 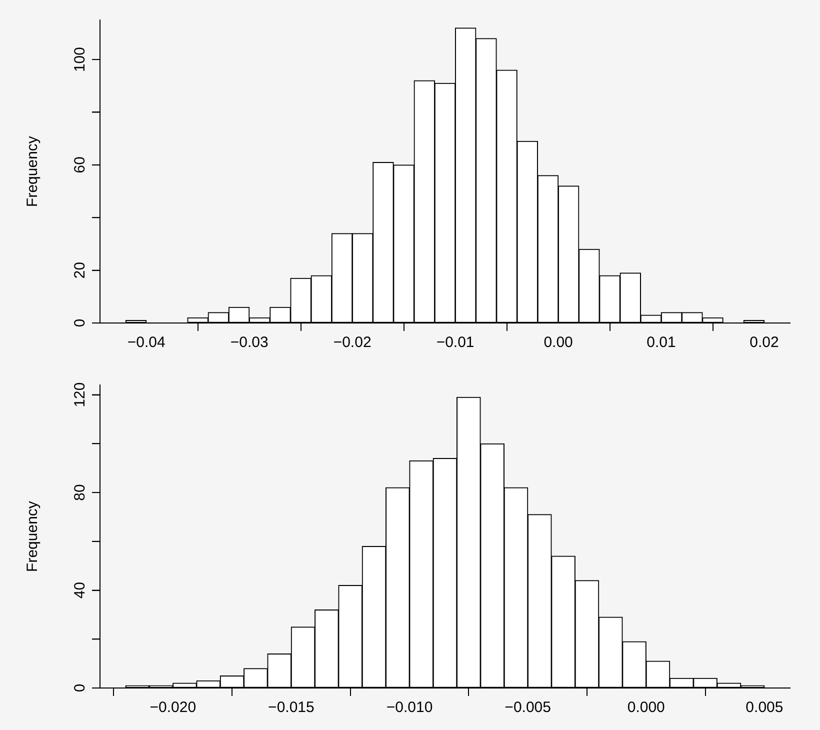 What do you see at coordinates (409, 707) in the screenshot?
I see `x-tick-label: −0.010` at bounding box center [409, 707].